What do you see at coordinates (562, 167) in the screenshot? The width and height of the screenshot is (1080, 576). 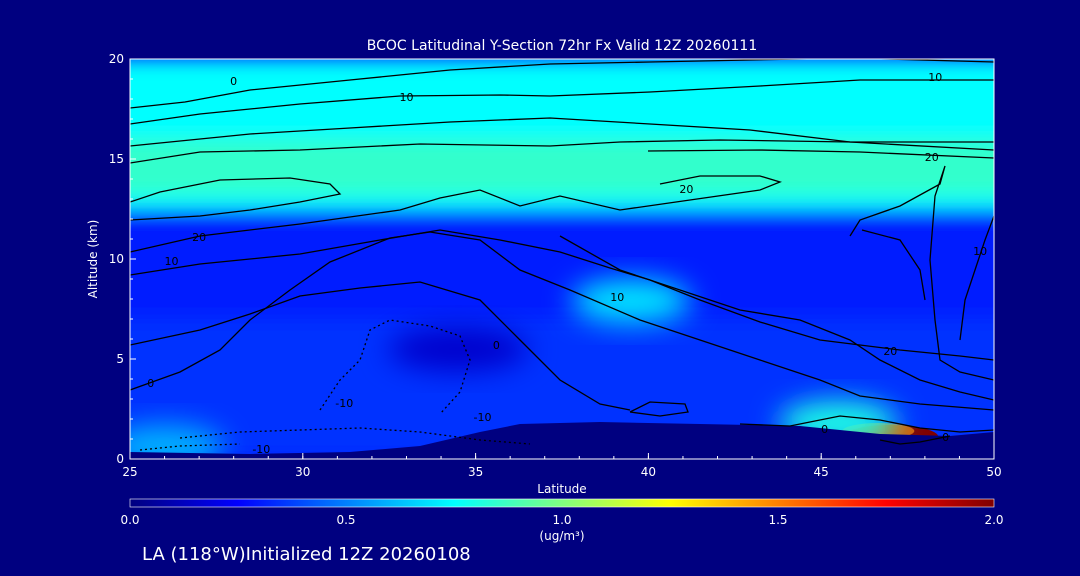 I see `heatmap-band` at bounding box center [562, 167].